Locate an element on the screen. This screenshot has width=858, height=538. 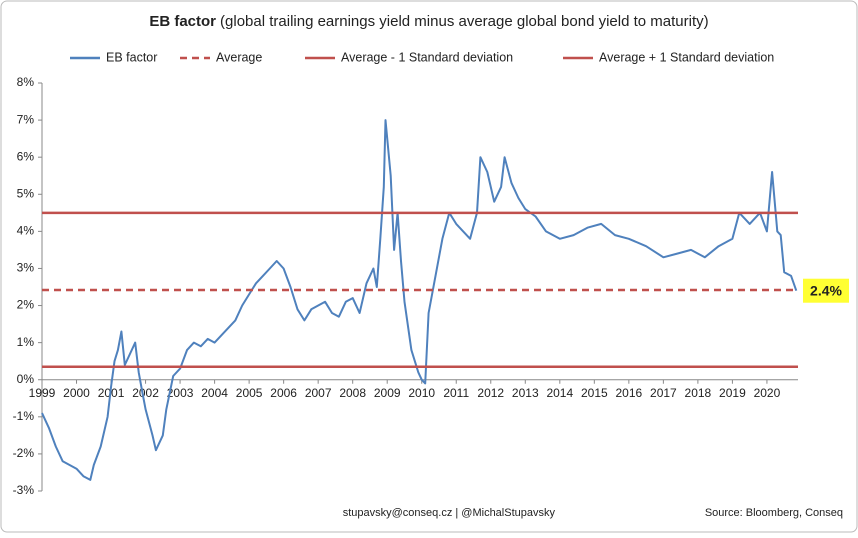
x-tick-label: 2014 is located at coordinates (559, 393).